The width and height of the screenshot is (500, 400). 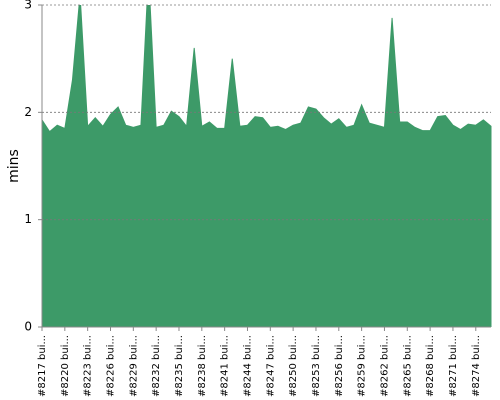 I want to click on y-tick-label: 0, so click(x=28, y=327).